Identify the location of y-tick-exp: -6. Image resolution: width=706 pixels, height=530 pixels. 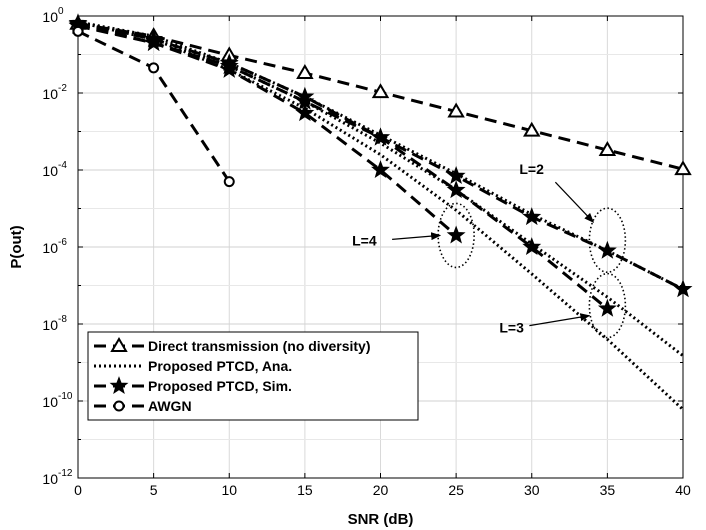
(62, 242).